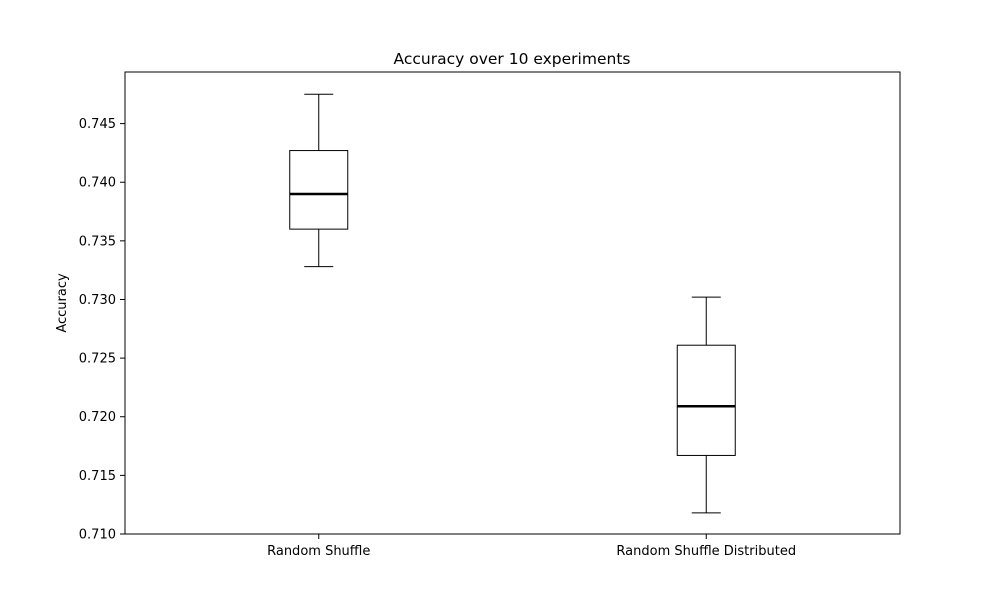  What do you see at coordinates (62, 303) in the screenshot?
I see `y-axis-label: Accuracy` at bounding box center [62, 303].